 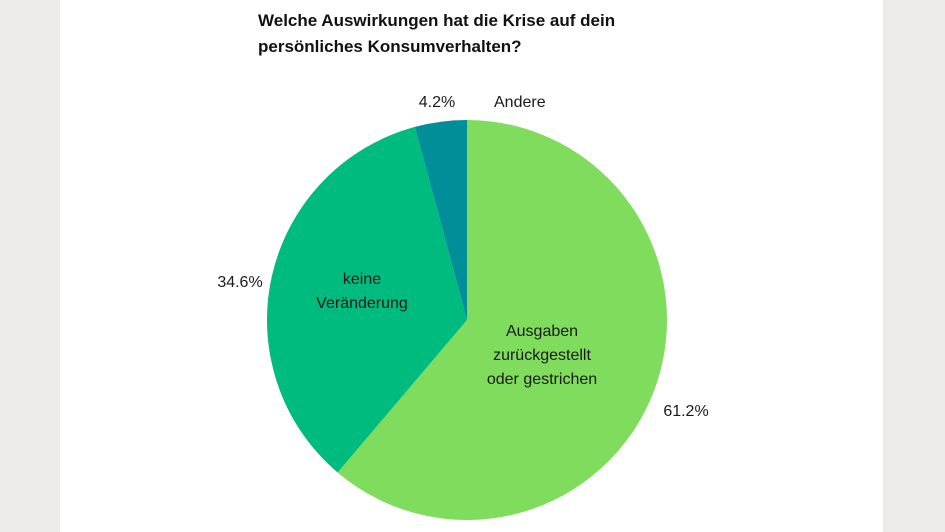 I want to click on value-label-2: 4.2%, so click(x=437, y=102).